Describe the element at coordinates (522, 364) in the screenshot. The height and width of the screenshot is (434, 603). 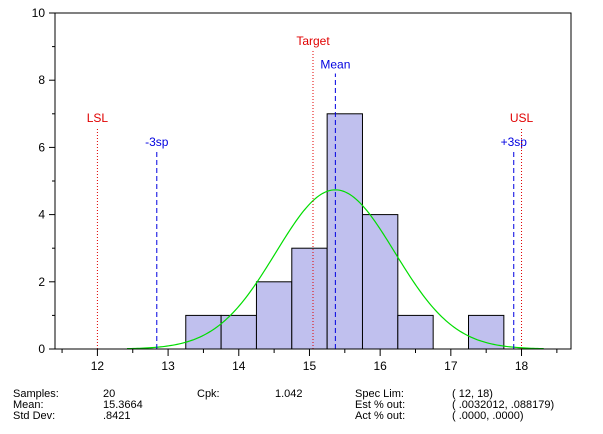
I see `x-tick-label-18: 18` at that location.